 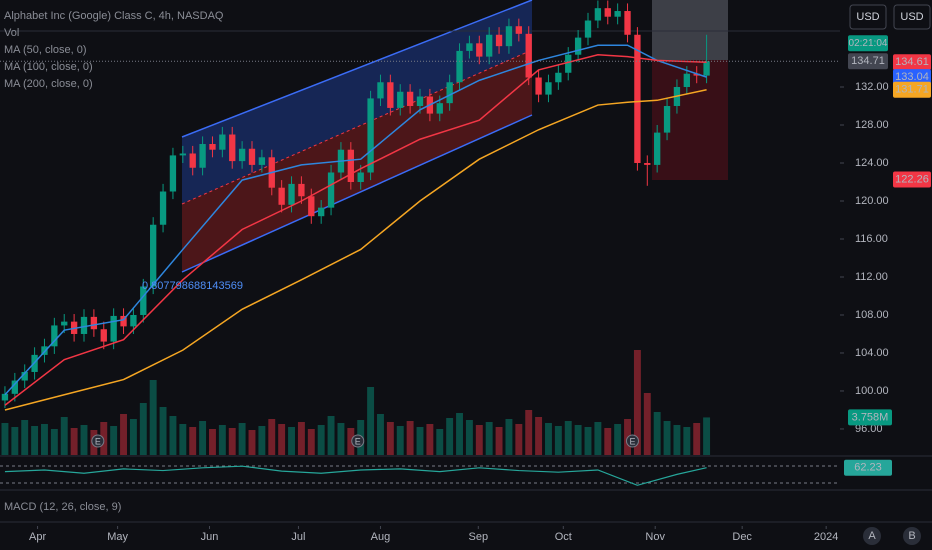 What do you see at coordinates (357, 69) in the screenshot?
I see `channel-top` at bounding box center [357, 69].